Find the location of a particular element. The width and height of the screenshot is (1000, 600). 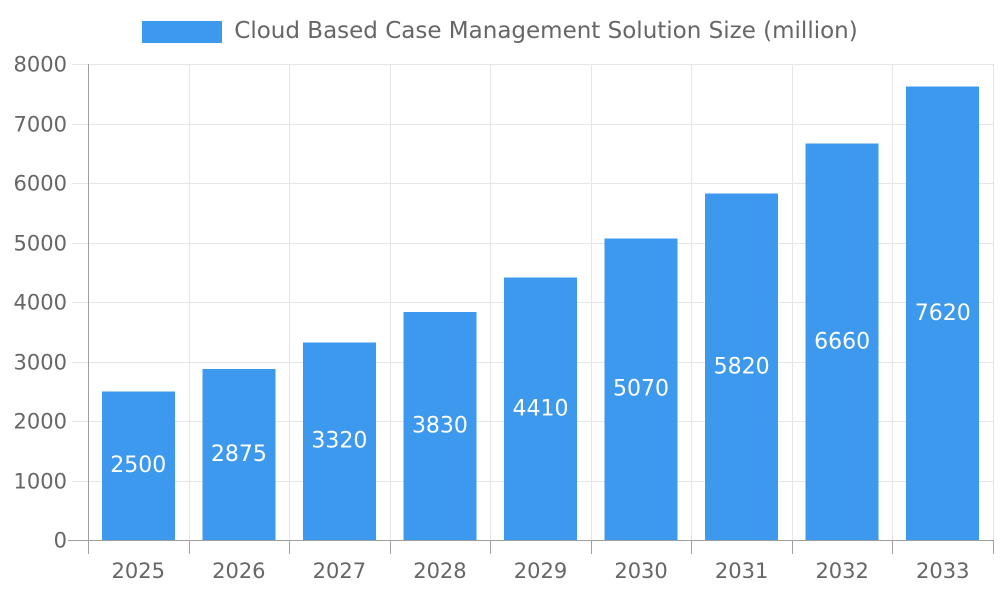

bar-2026 is located at coordinates (239, 454).